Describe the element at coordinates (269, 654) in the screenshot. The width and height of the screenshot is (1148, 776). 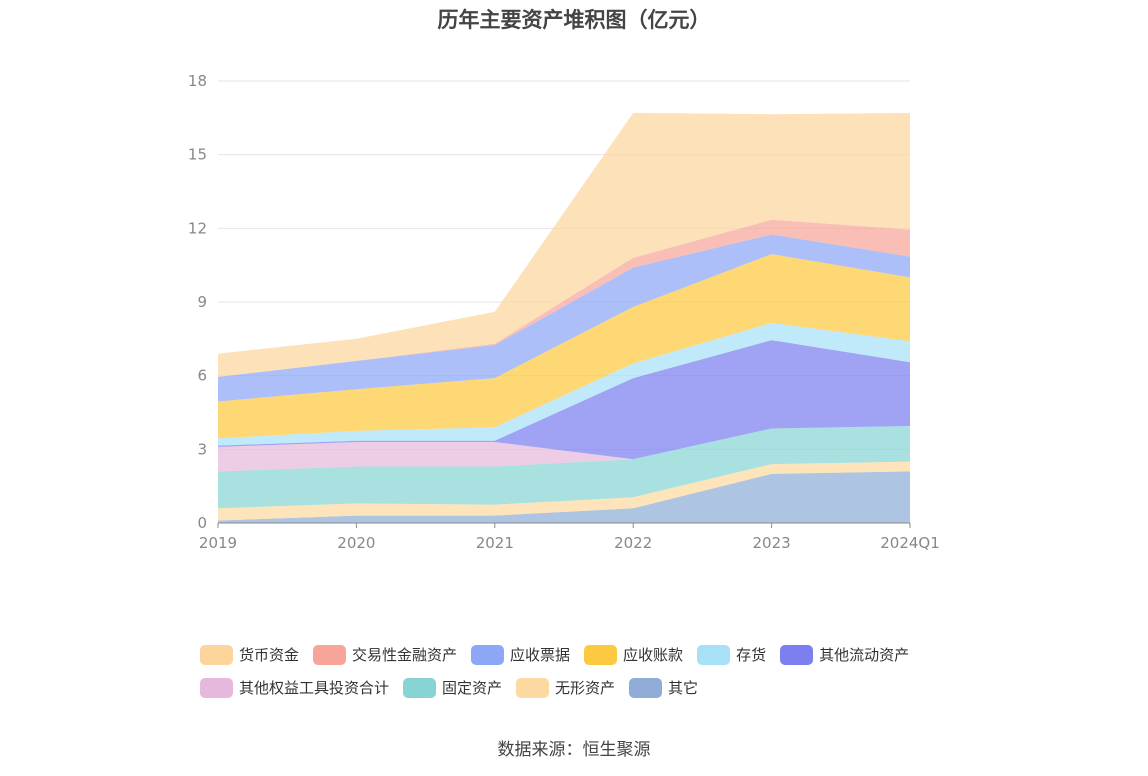
I see `legend-label: 货币资金` at that location.